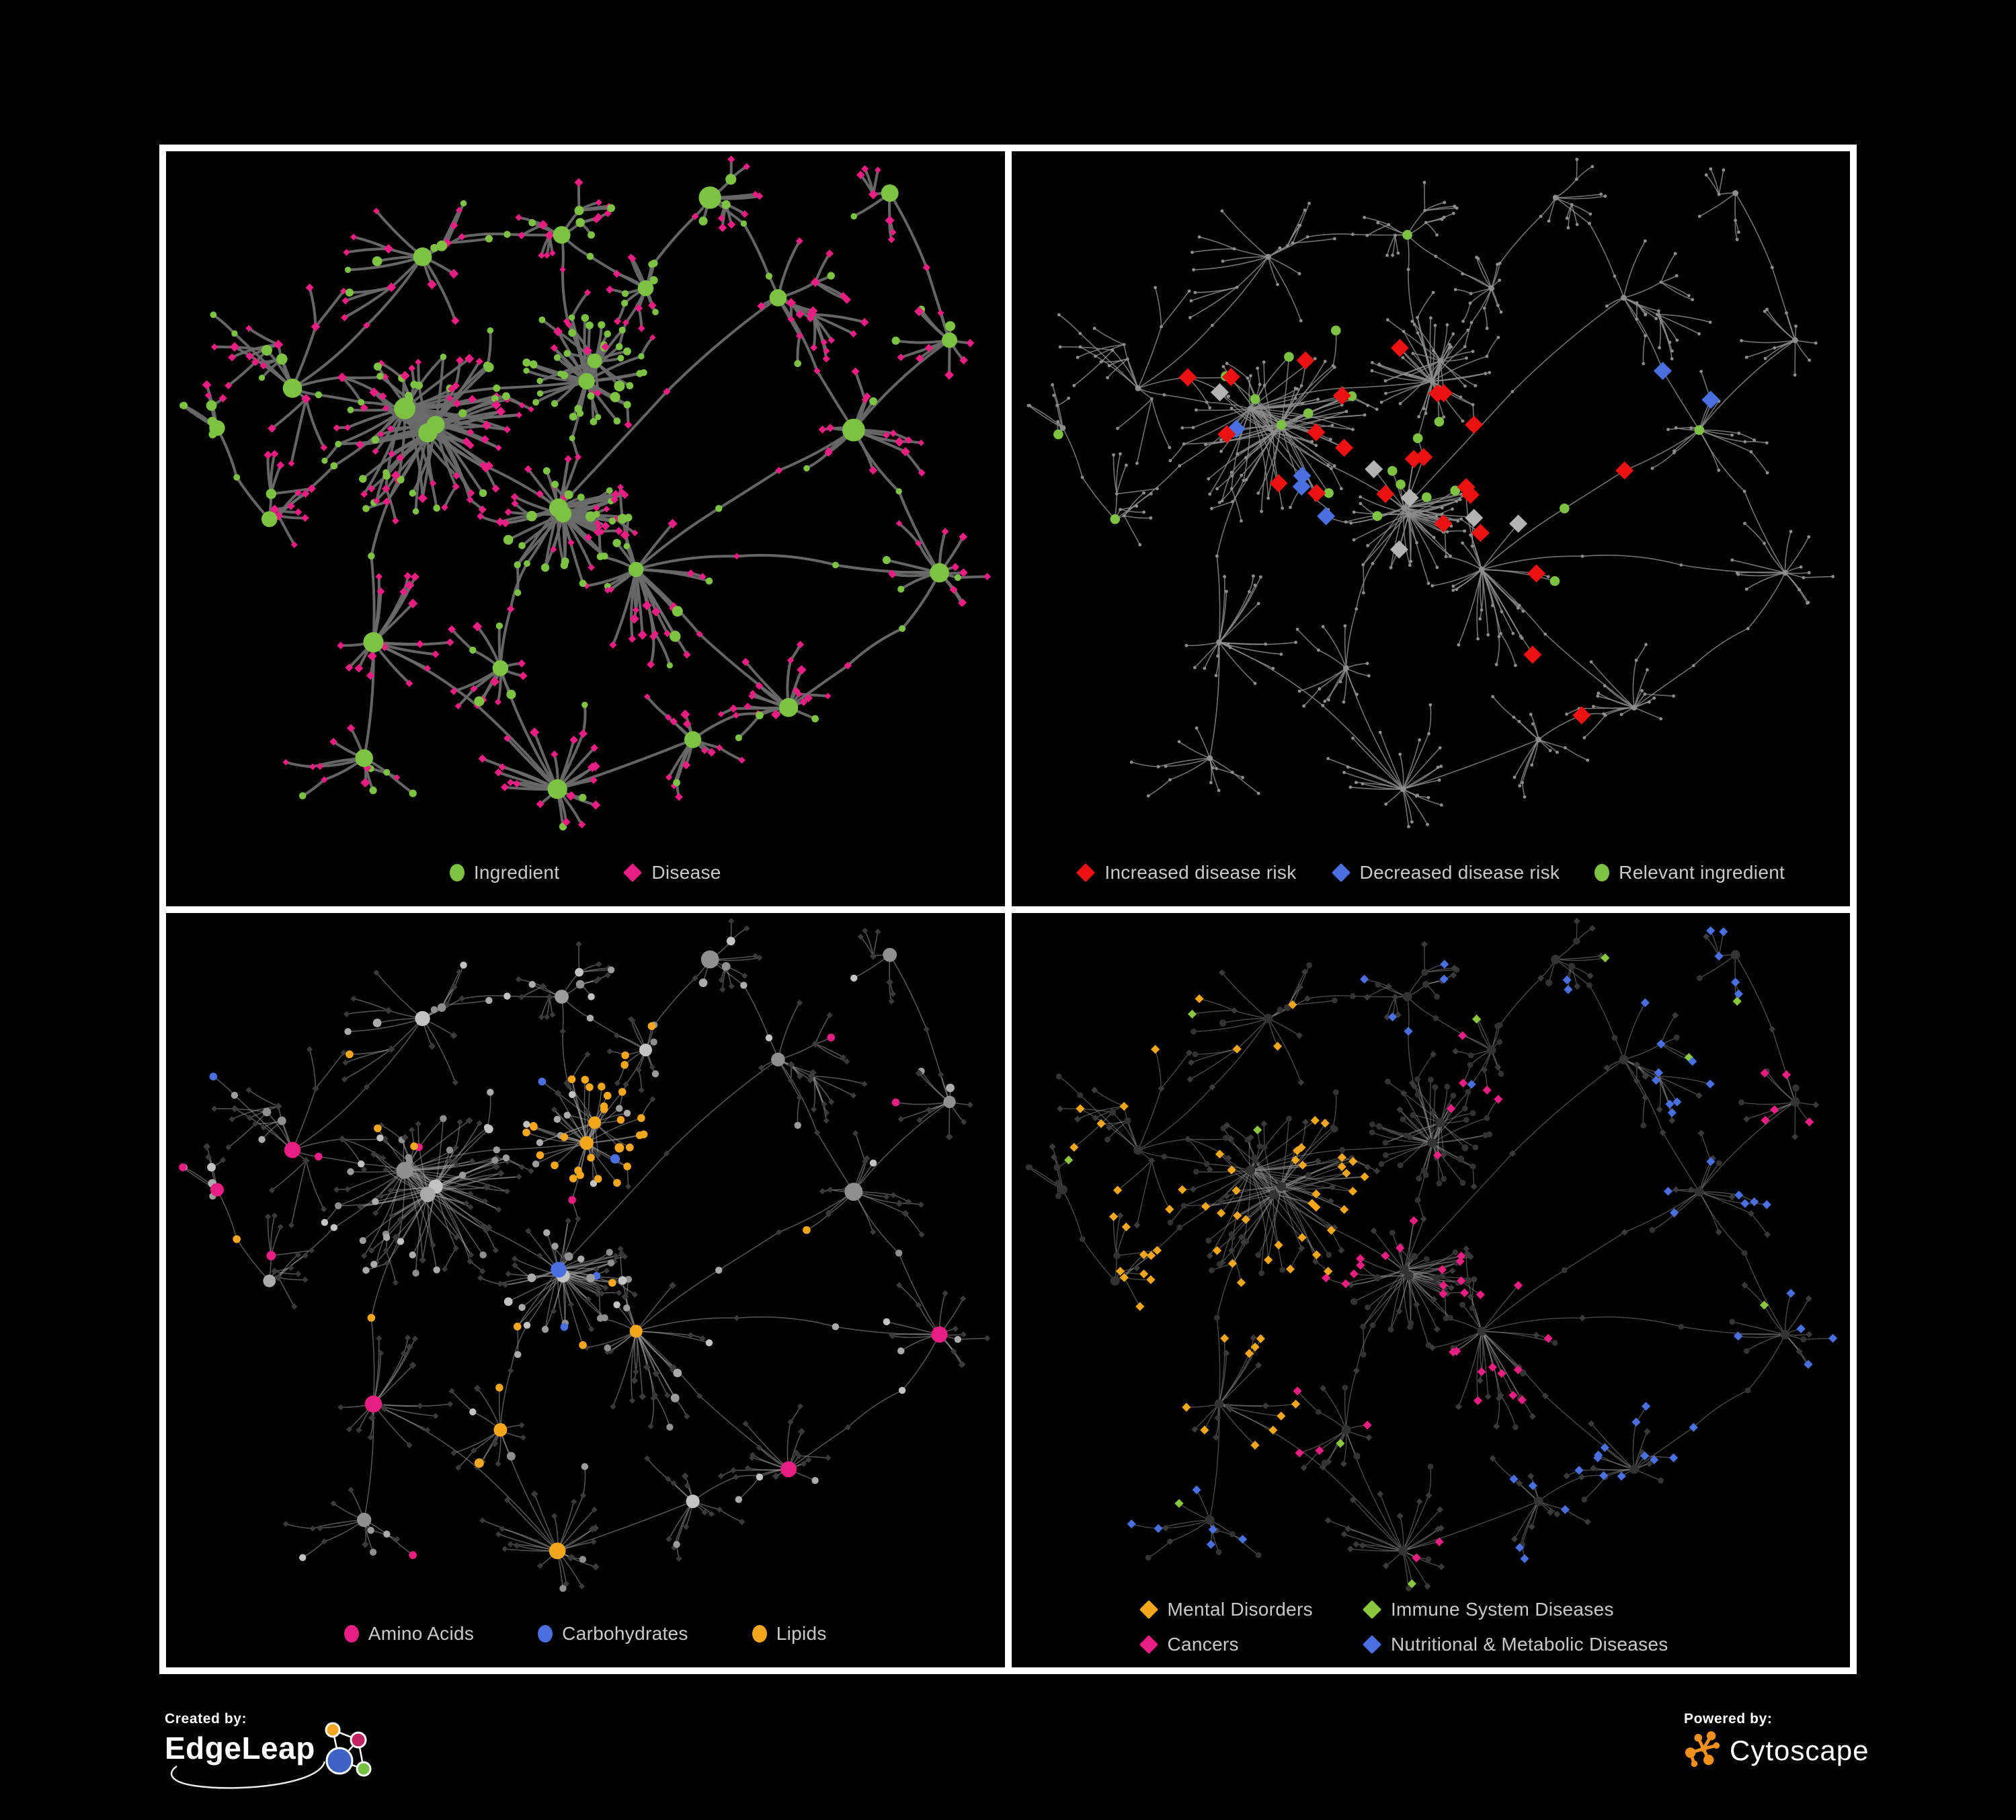 The width and height of the screenshot is (2016, 1820). What do you see at coordinates (1430, 492) in the screenshot?
I see `network-graph-disease-risk` at bounding box center [1430, 492].